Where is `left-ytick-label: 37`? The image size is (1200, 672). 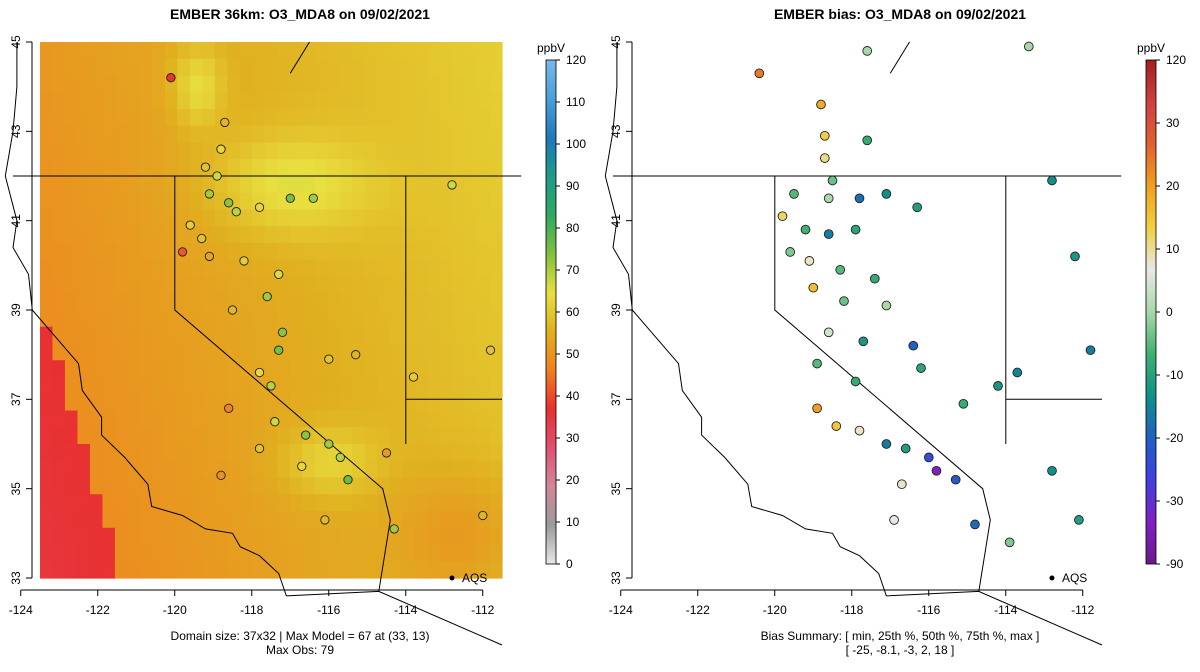 left-ytick-label: 37 is located at coordinates (16, 399).